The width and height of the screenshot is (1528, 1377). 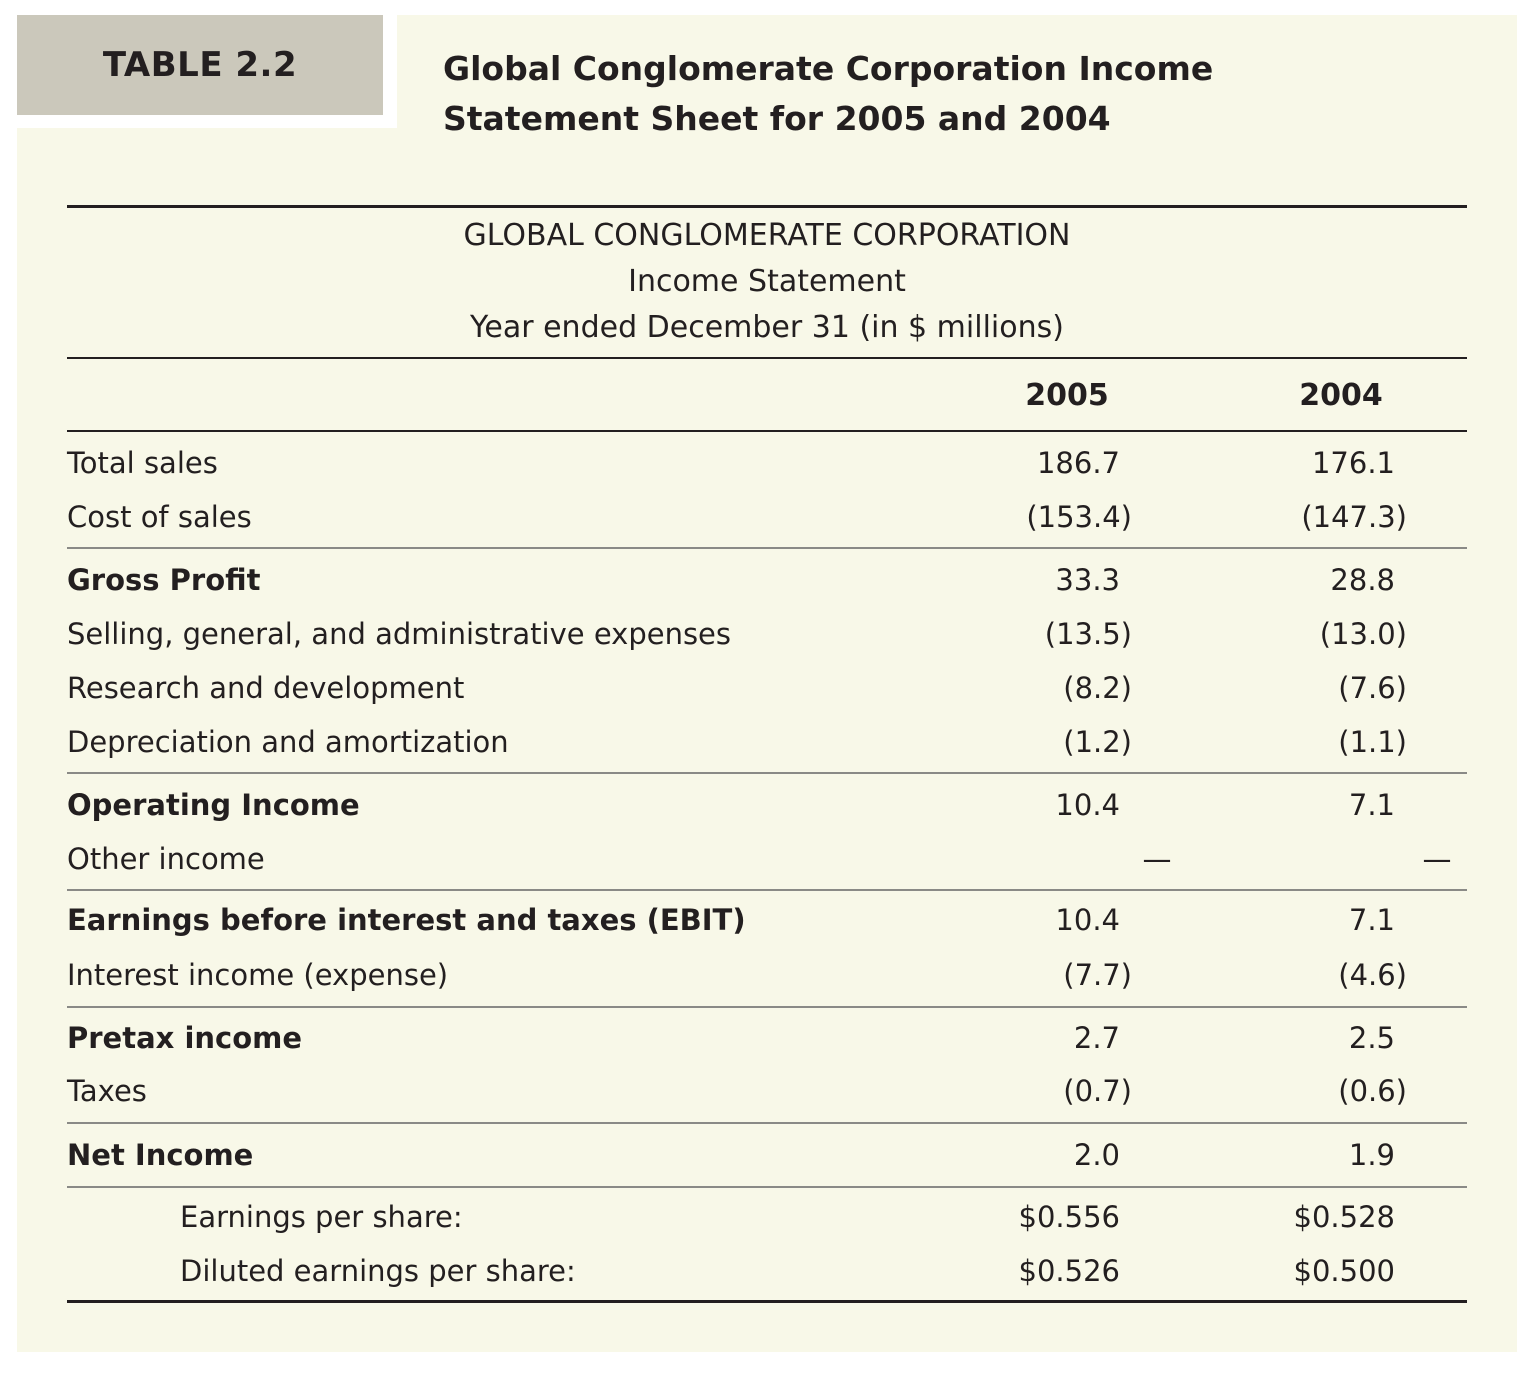 What do you see at coordinates (767, 431) in the screenshot?
I see `column-header-rule` at bounding box center [767, 431].